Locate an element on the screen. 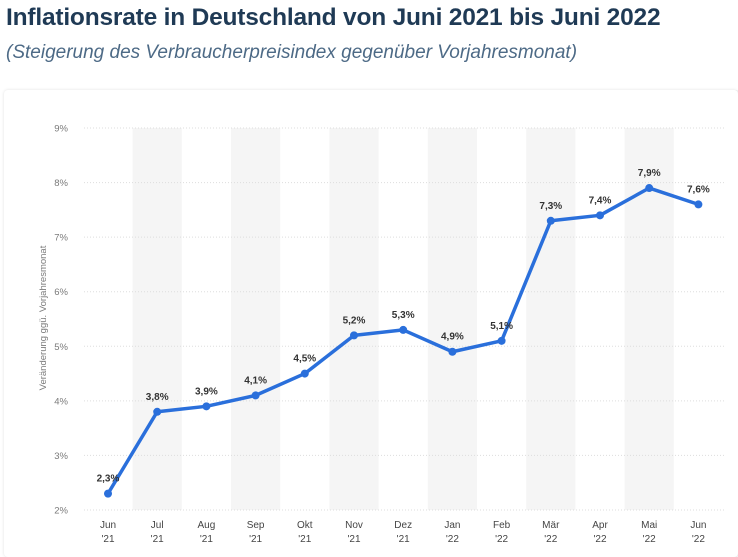 Image resolution: width=738 pixels, height=557 pixels. y-tick-label: 2% is located at coordinates (61, 511).